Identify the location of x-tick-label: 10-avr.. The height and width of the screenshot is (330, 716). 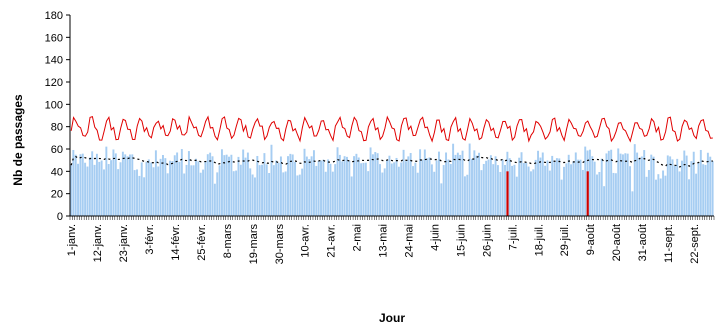
(306, 241).